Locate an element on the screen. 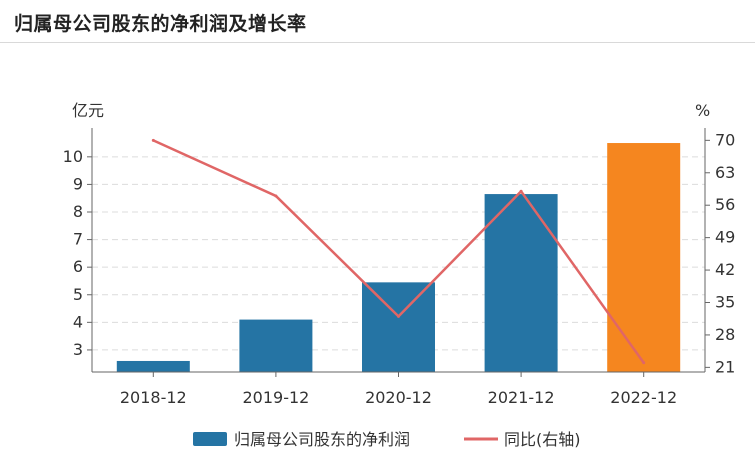 The height and width of the screenshot is (465, 755). x-tick-label: 2021-12 is located at coordinates (521, 397).